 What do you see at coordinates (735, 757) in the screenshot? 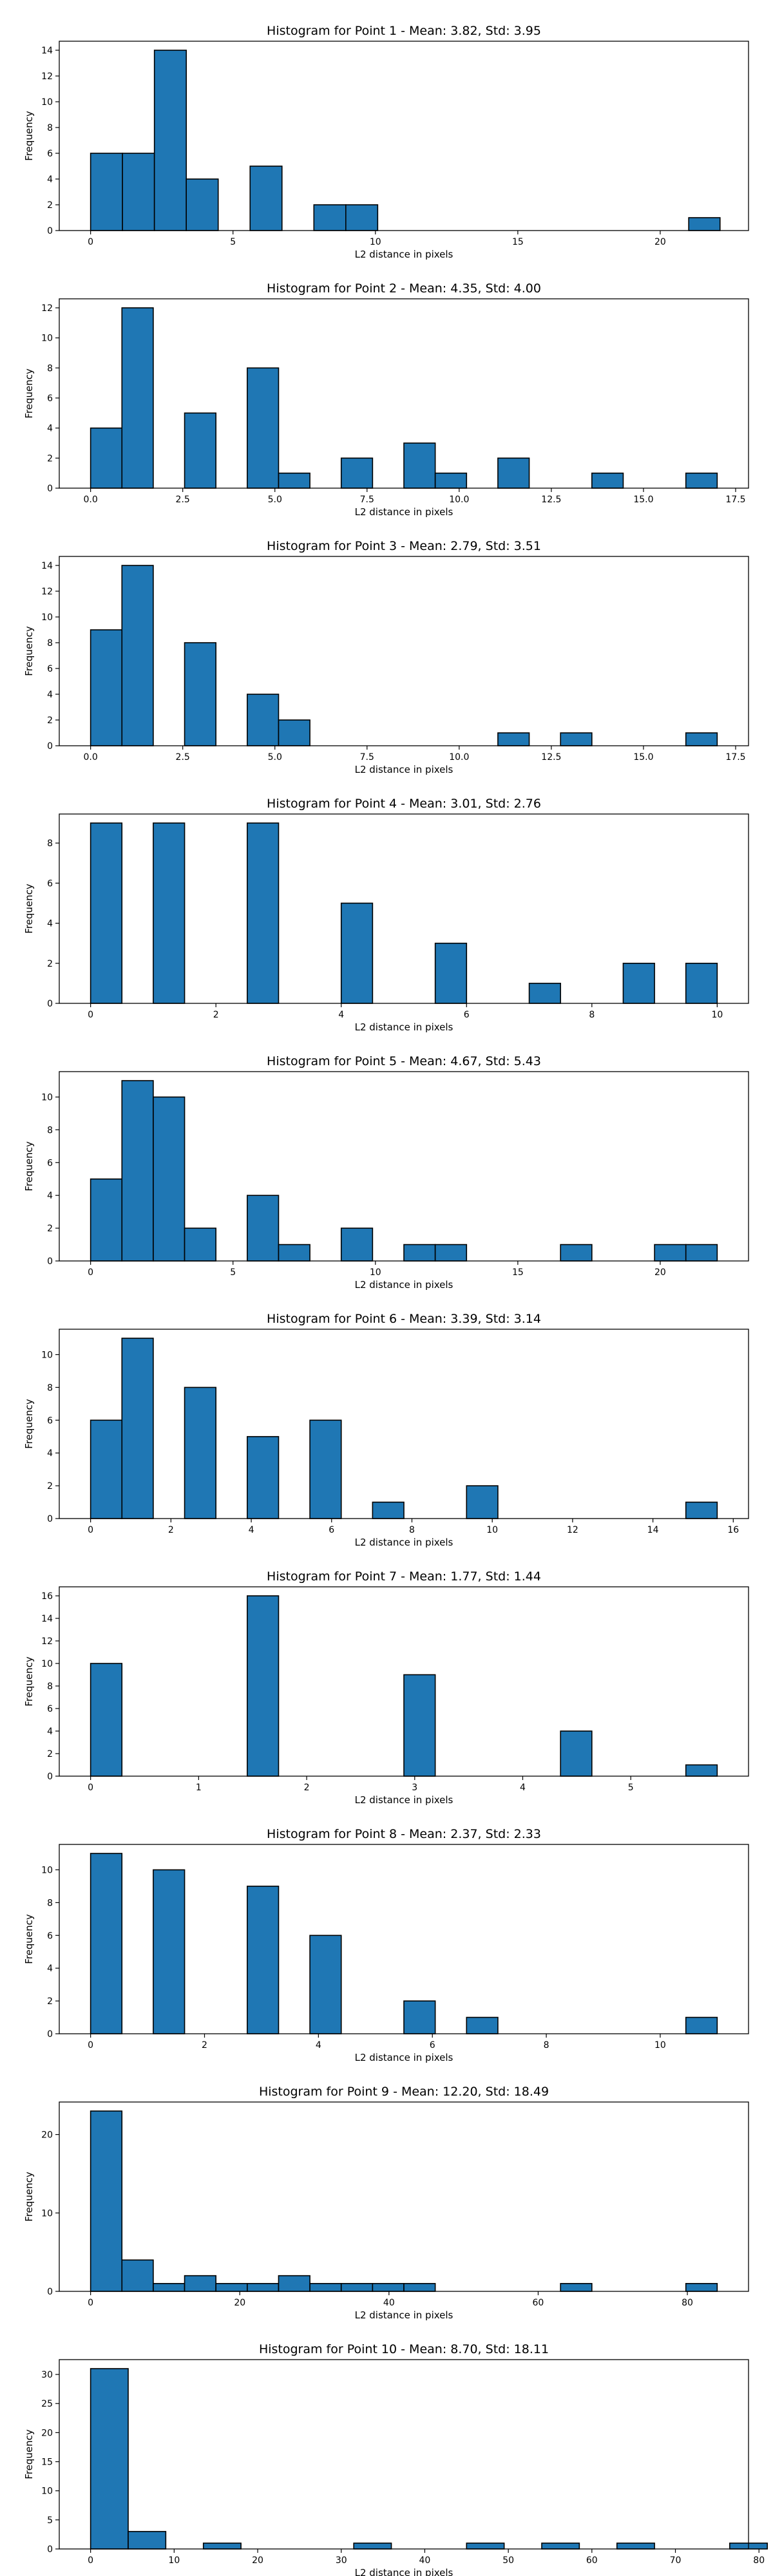
I see `x-tick-label: 17.5` at bounding box center [735, 757].